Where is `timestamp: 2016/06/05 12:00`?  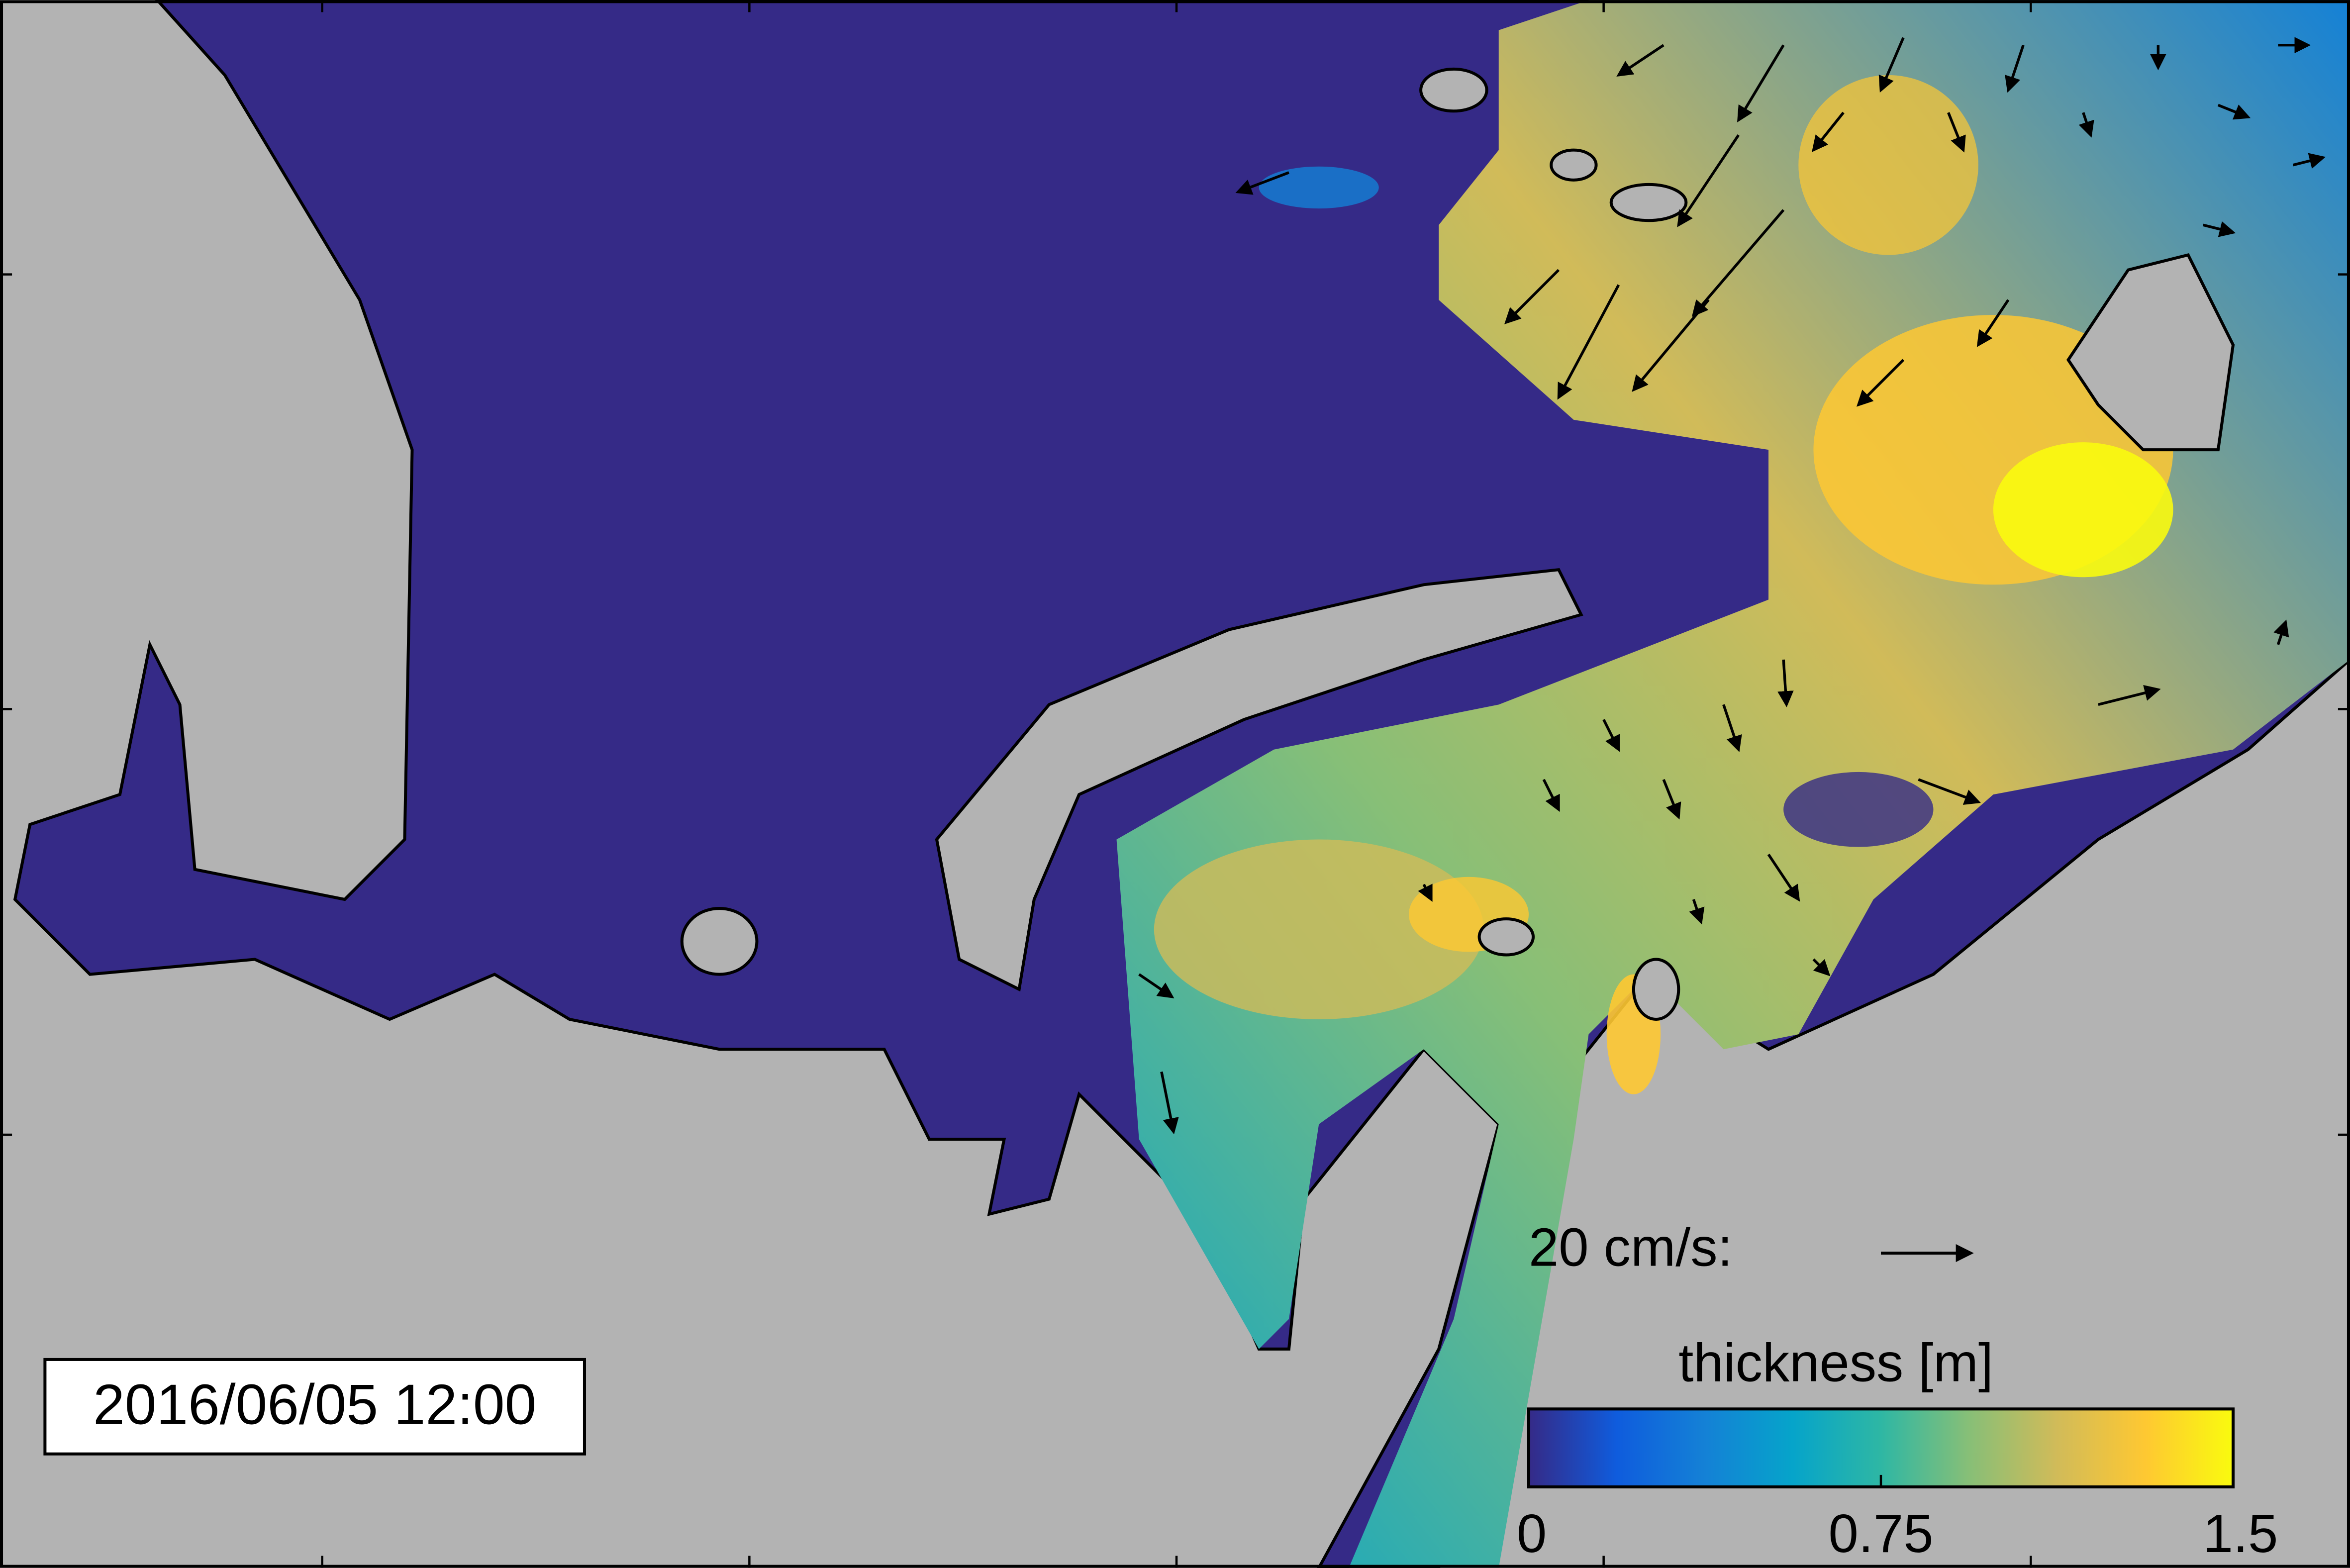
timestamp: 2016/06/05 12:00 is located at coordinates (314, 1405).